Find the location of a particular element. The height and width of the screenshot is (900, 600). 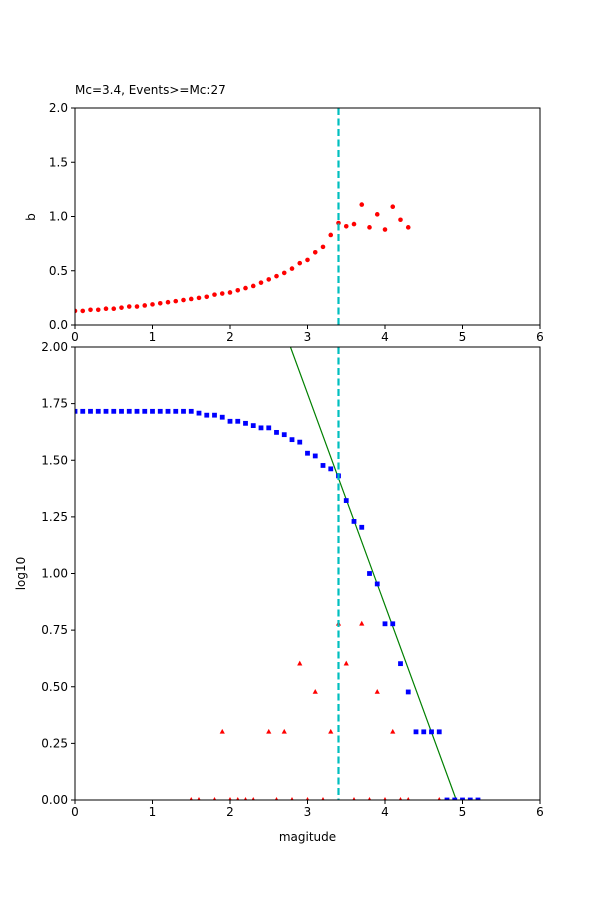

y-tick-label: 2.00 is located at coordinates (54, 347).